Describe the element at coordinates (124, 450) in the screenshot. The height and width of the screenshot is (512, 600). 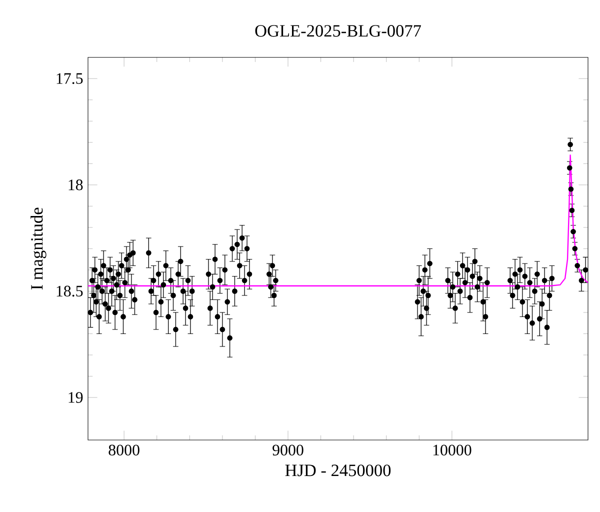
I see `x-tick-label: 8000` at that location.